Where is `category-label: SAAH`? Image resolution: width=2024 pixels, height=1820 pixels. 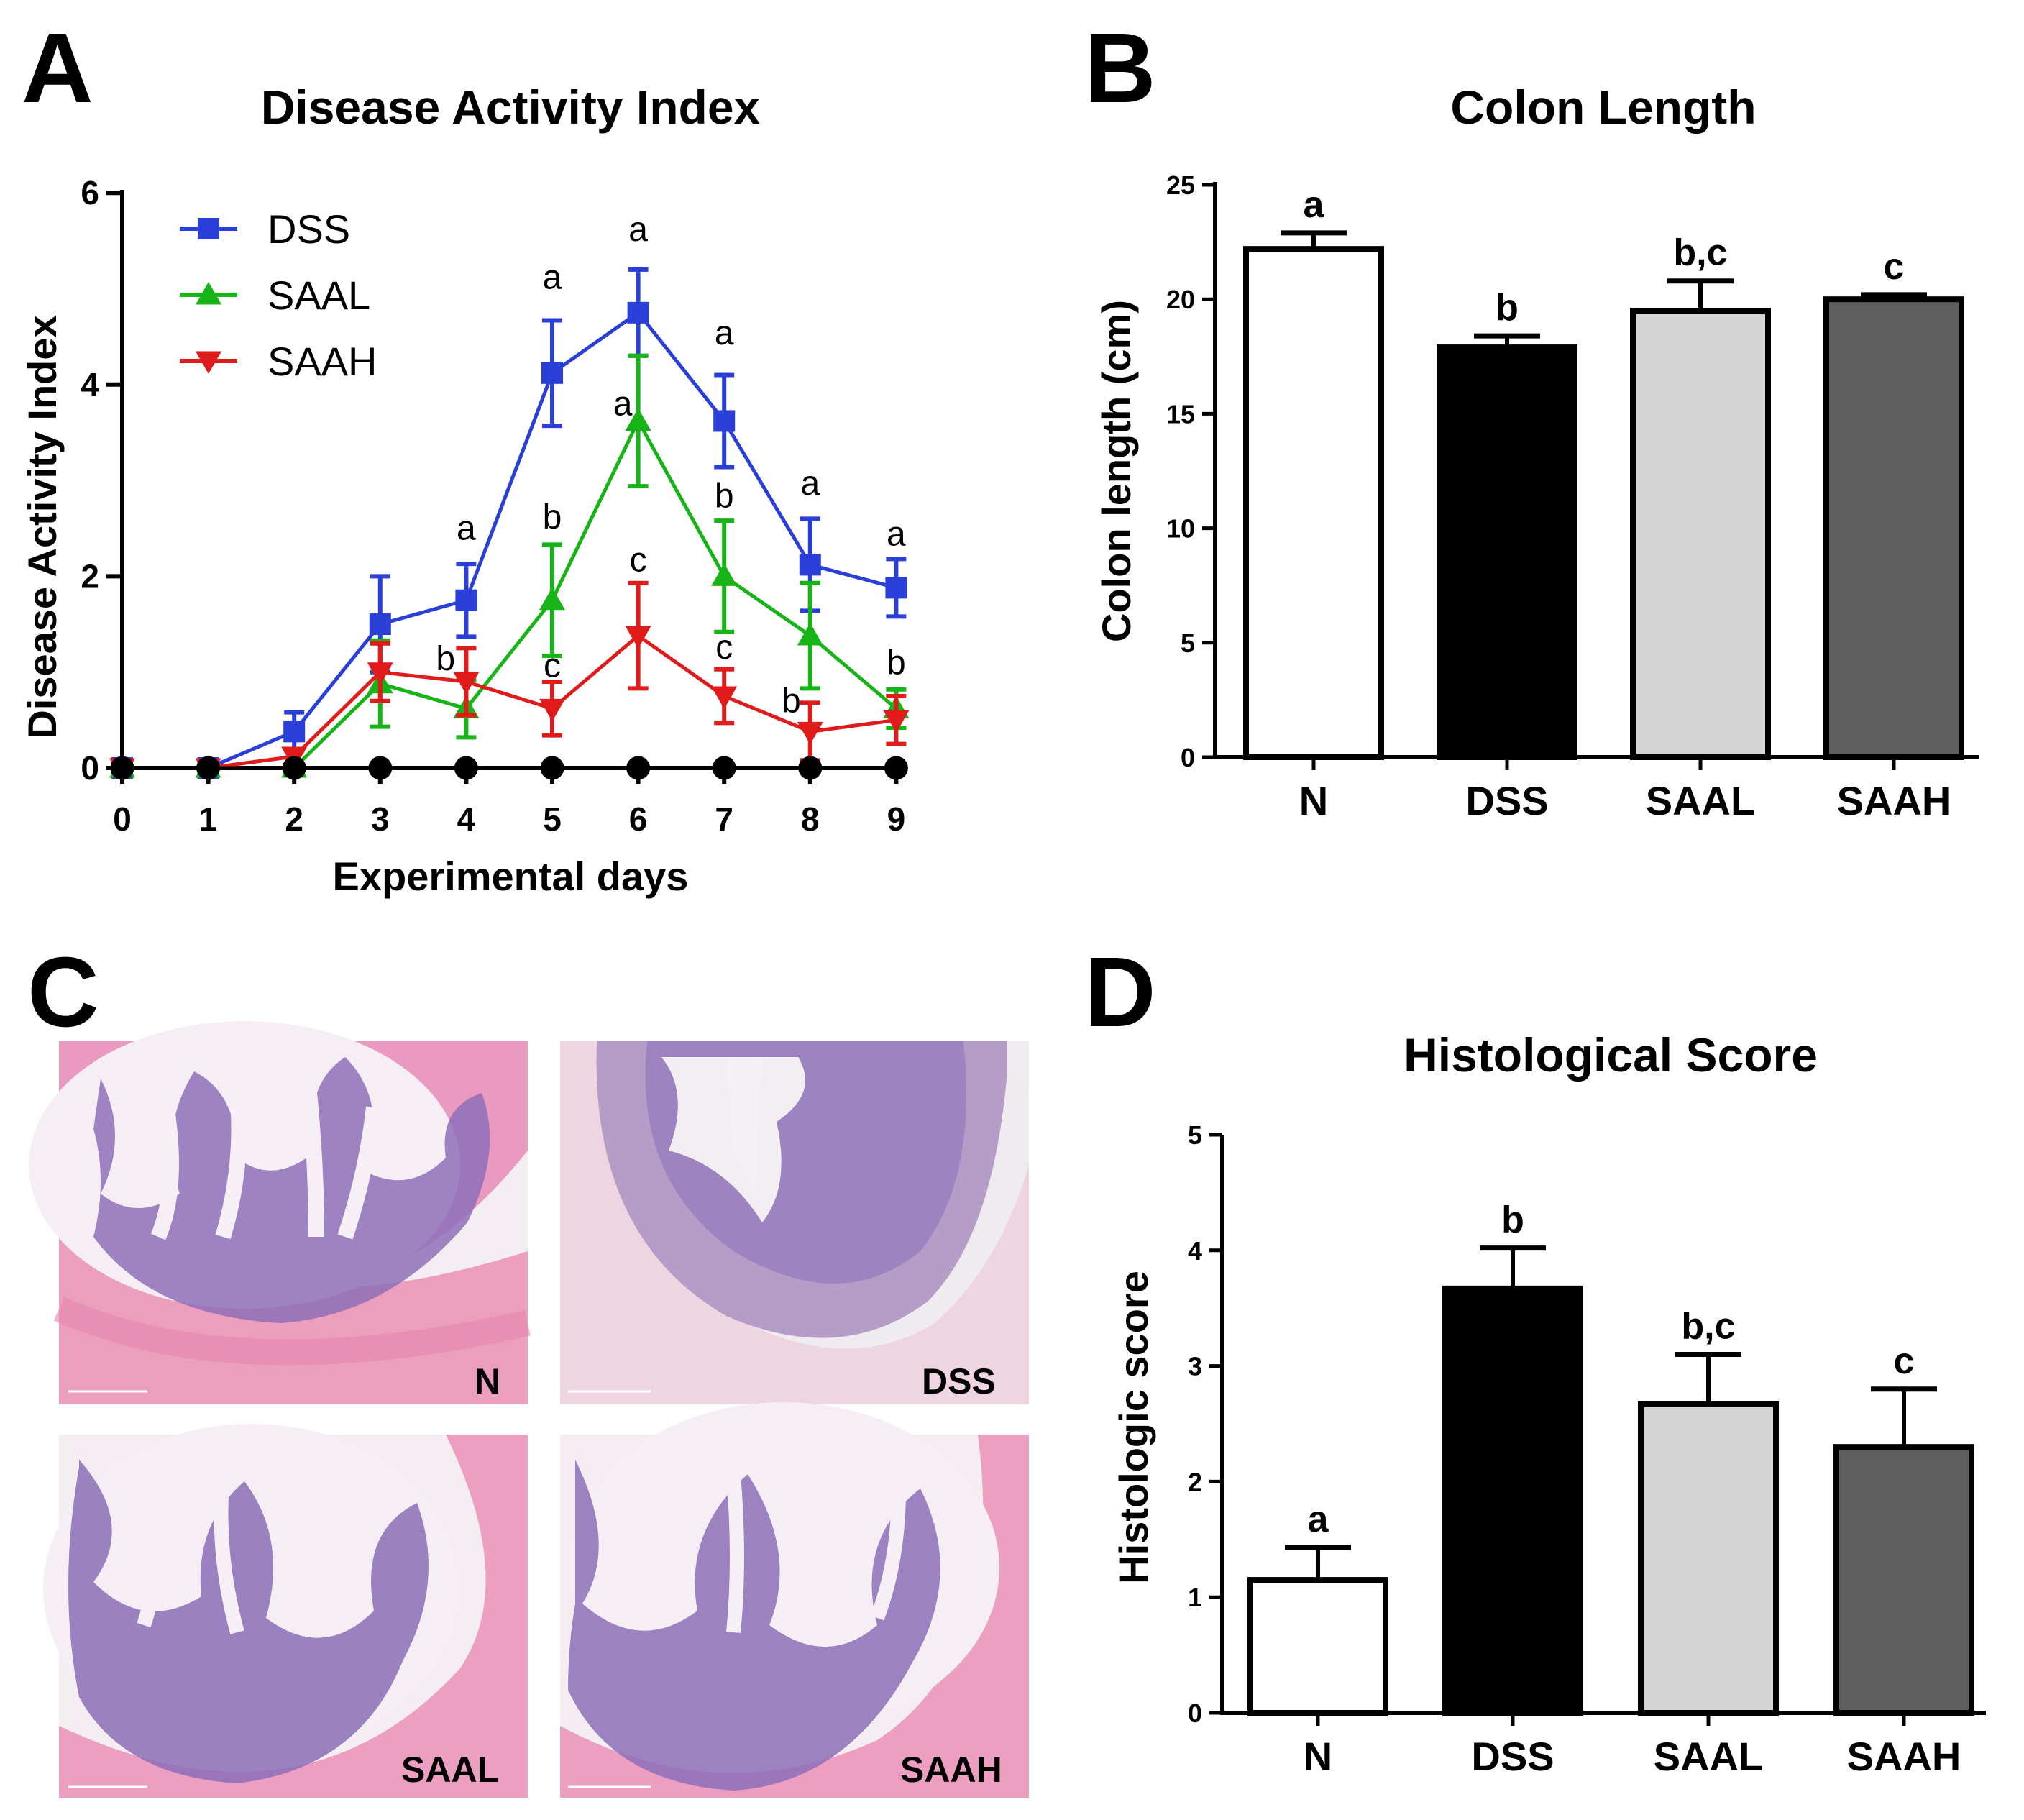 category-label: SAAH is located at coordinates (1904, 1756).